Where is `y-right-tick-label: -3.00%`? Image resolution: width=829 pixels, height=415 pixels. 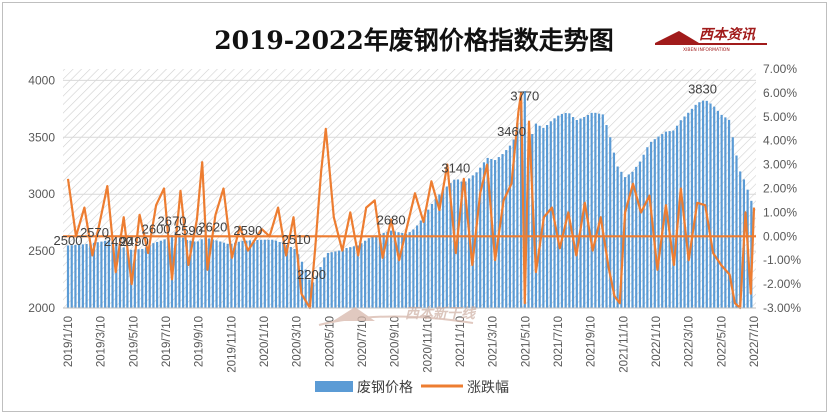
y-right-tick-label: -3.00% is located at coordinates (782, 308).